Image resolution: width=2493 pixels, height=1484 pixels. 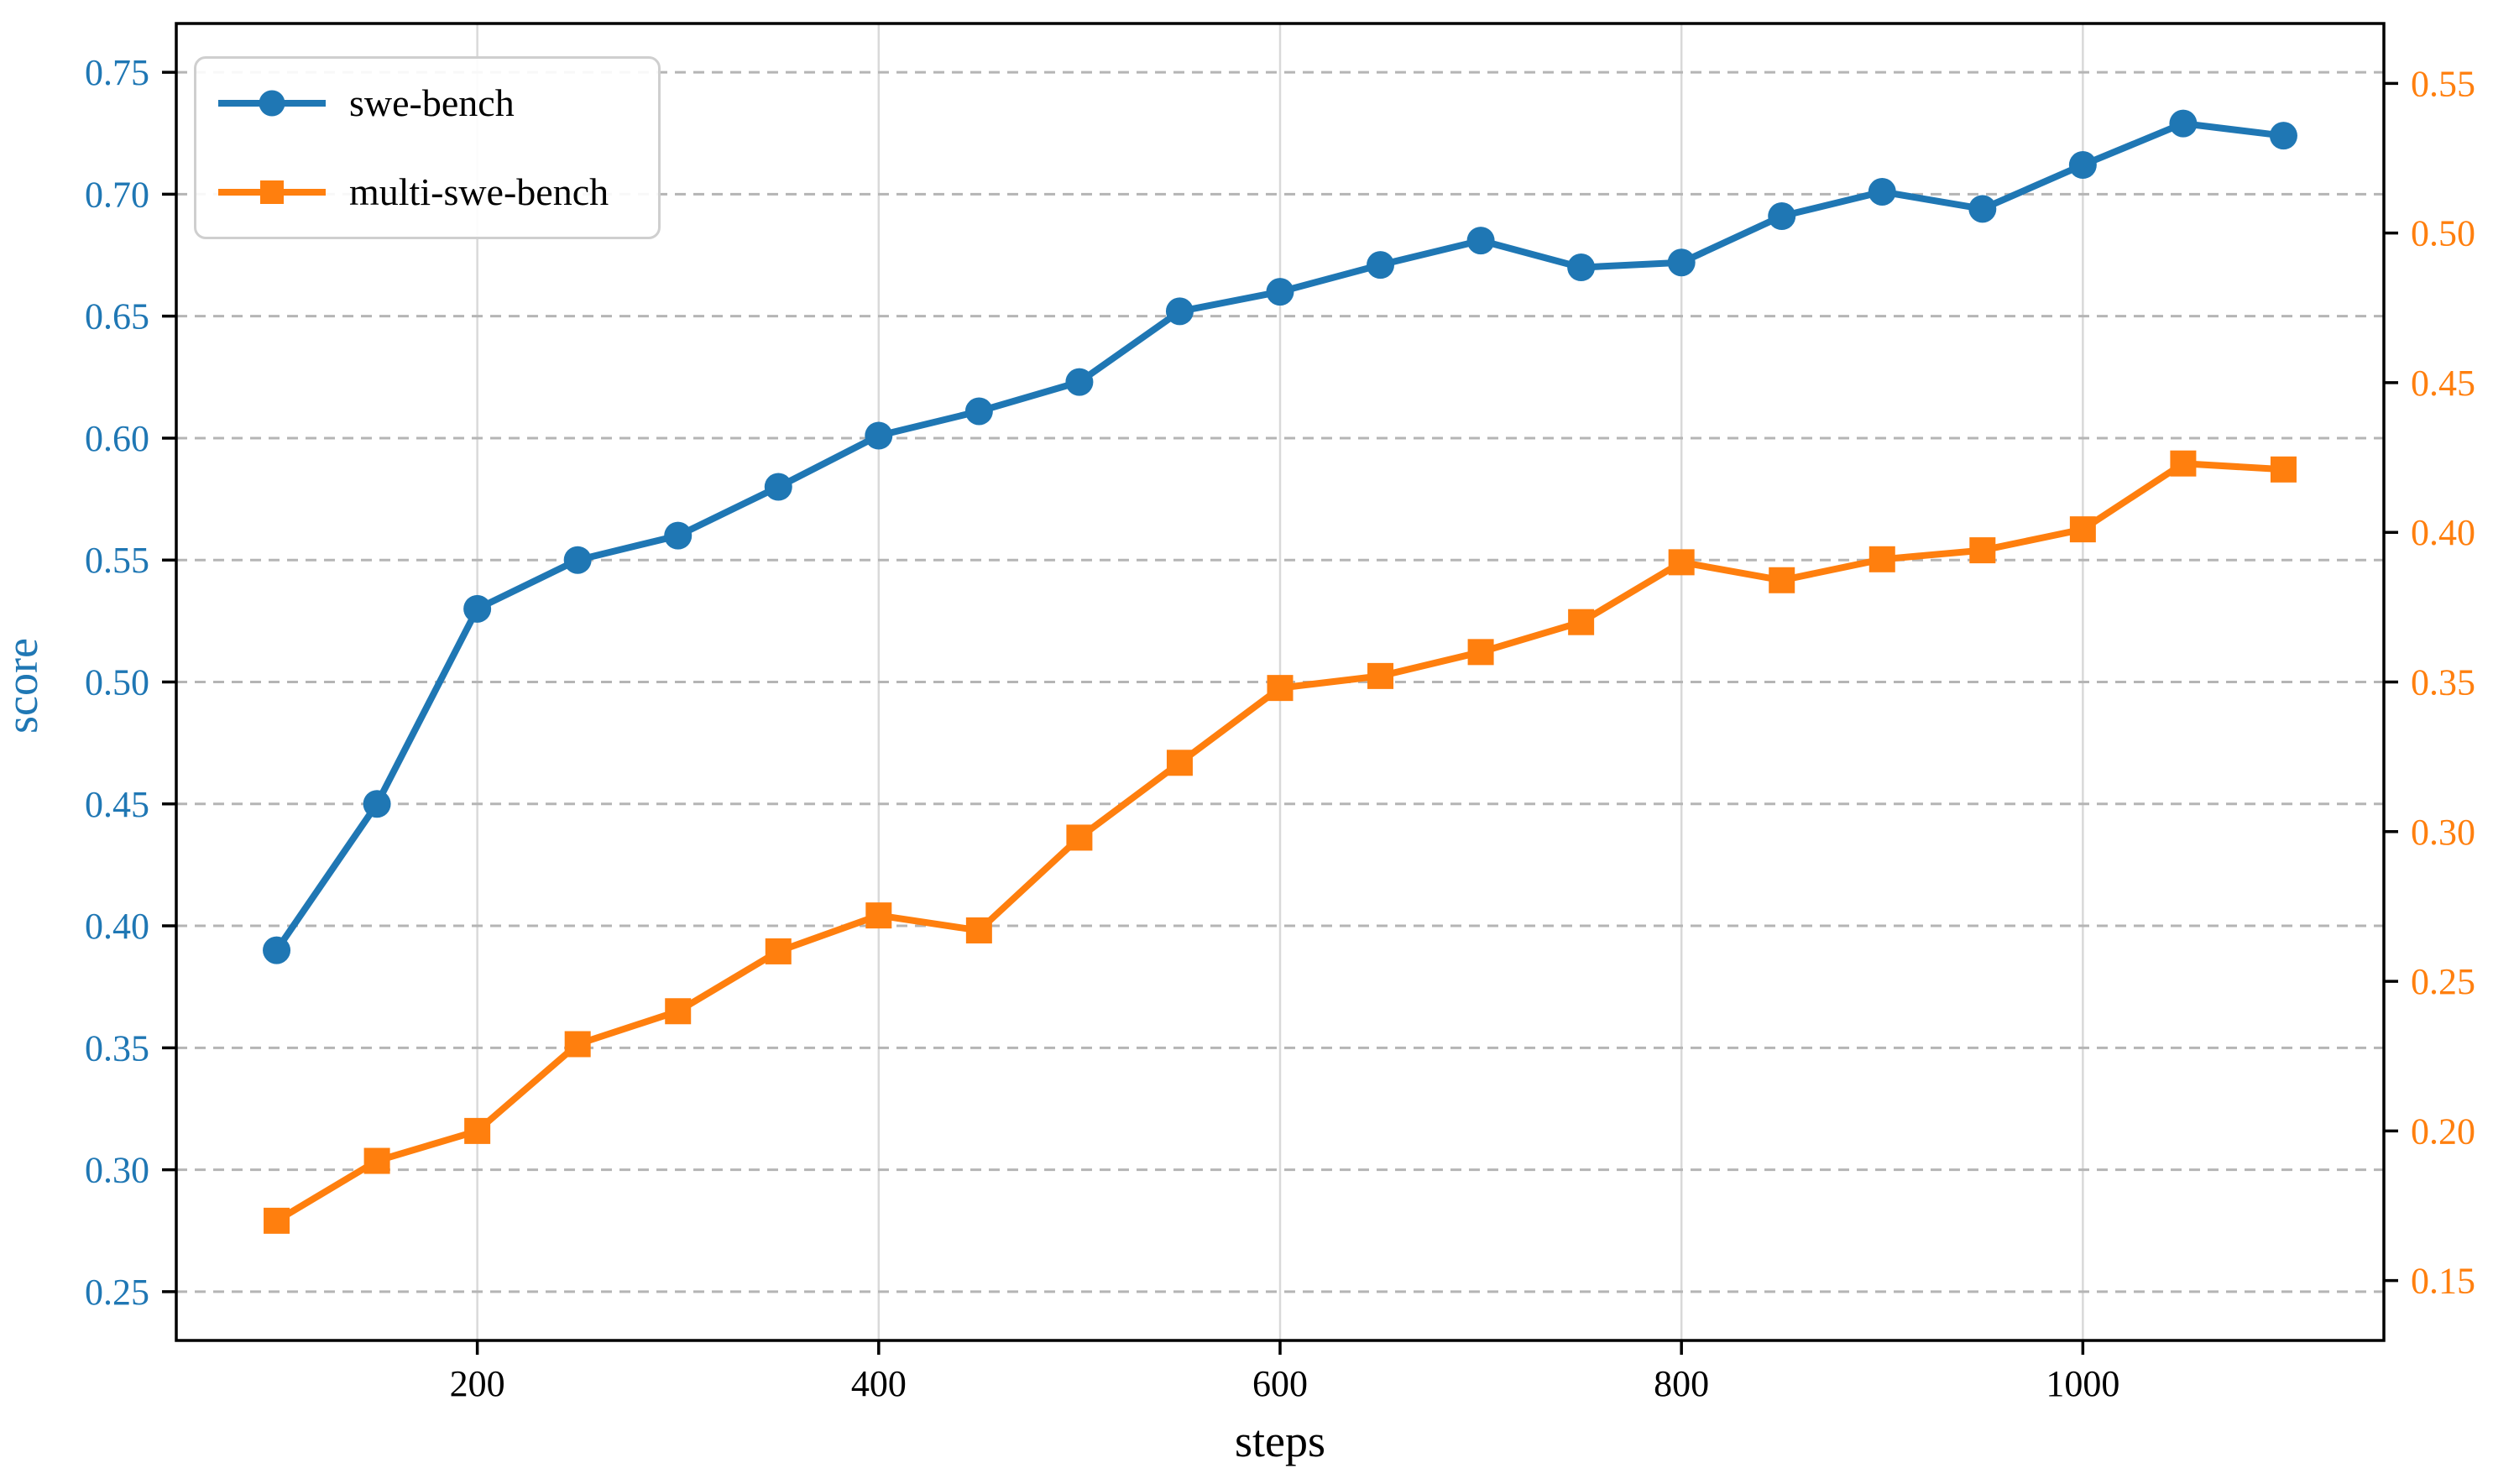 I want to click on svg-text: 600, so click(x=1280, y=1383).